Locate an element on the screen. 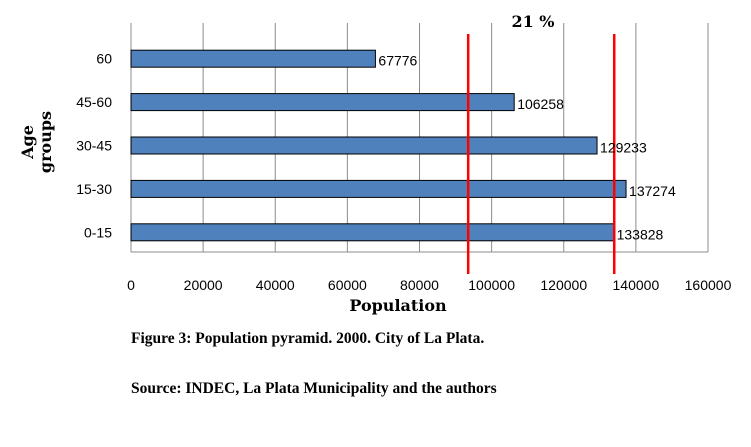  x-axis-title: Population is located at coordinates (398, 305).